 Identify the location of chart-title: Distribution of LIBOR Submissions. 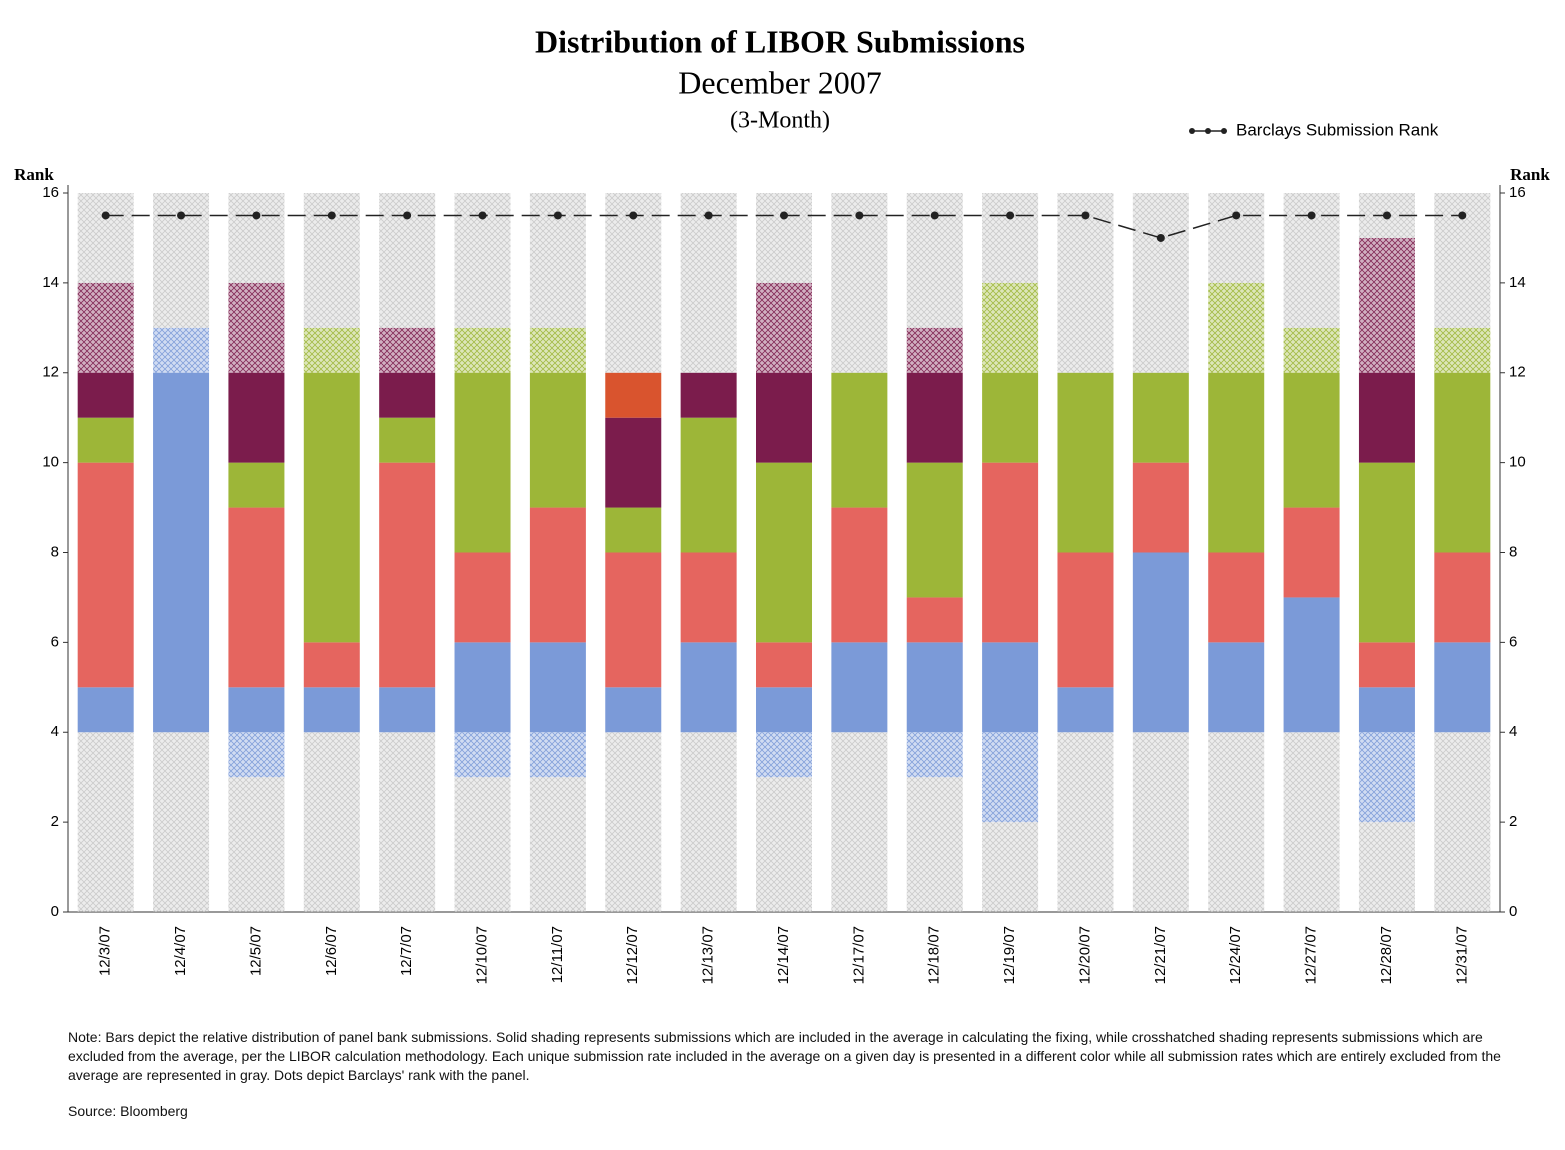
(780, 41).